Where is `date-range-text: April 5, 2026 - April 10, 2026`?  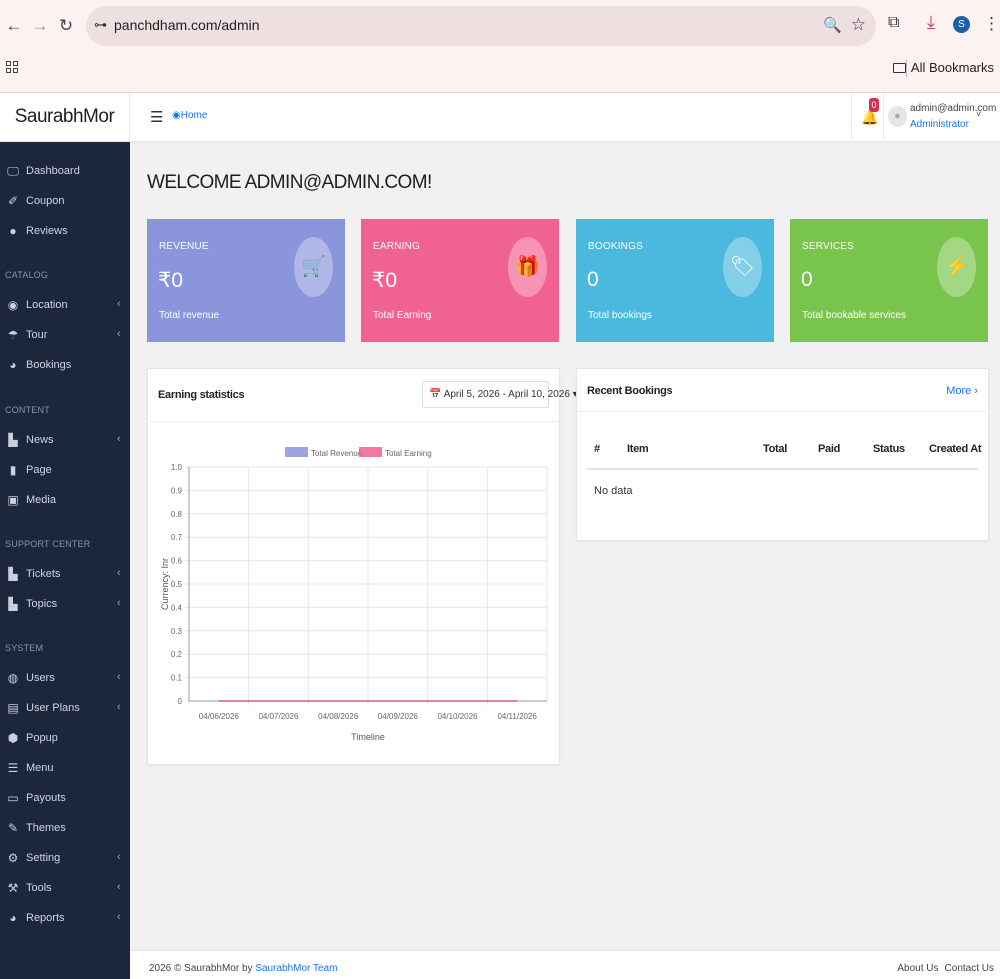 date-range-text: April 5, 2026 - April 10, 2026 is located at coordinates (506, 394).